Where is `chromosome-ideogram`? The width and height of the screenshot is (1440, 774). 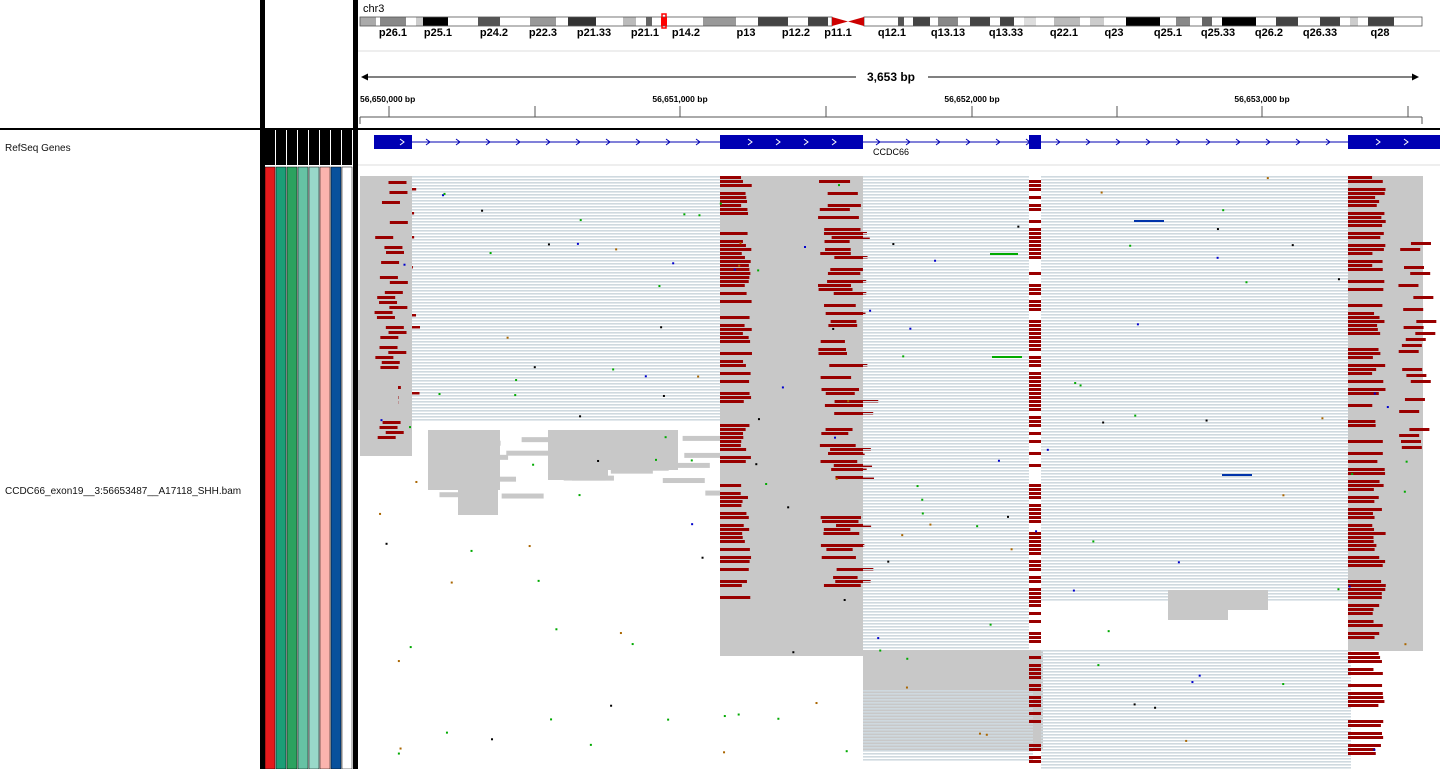
chromosome-ideogram is located at coordinates (891, 21).